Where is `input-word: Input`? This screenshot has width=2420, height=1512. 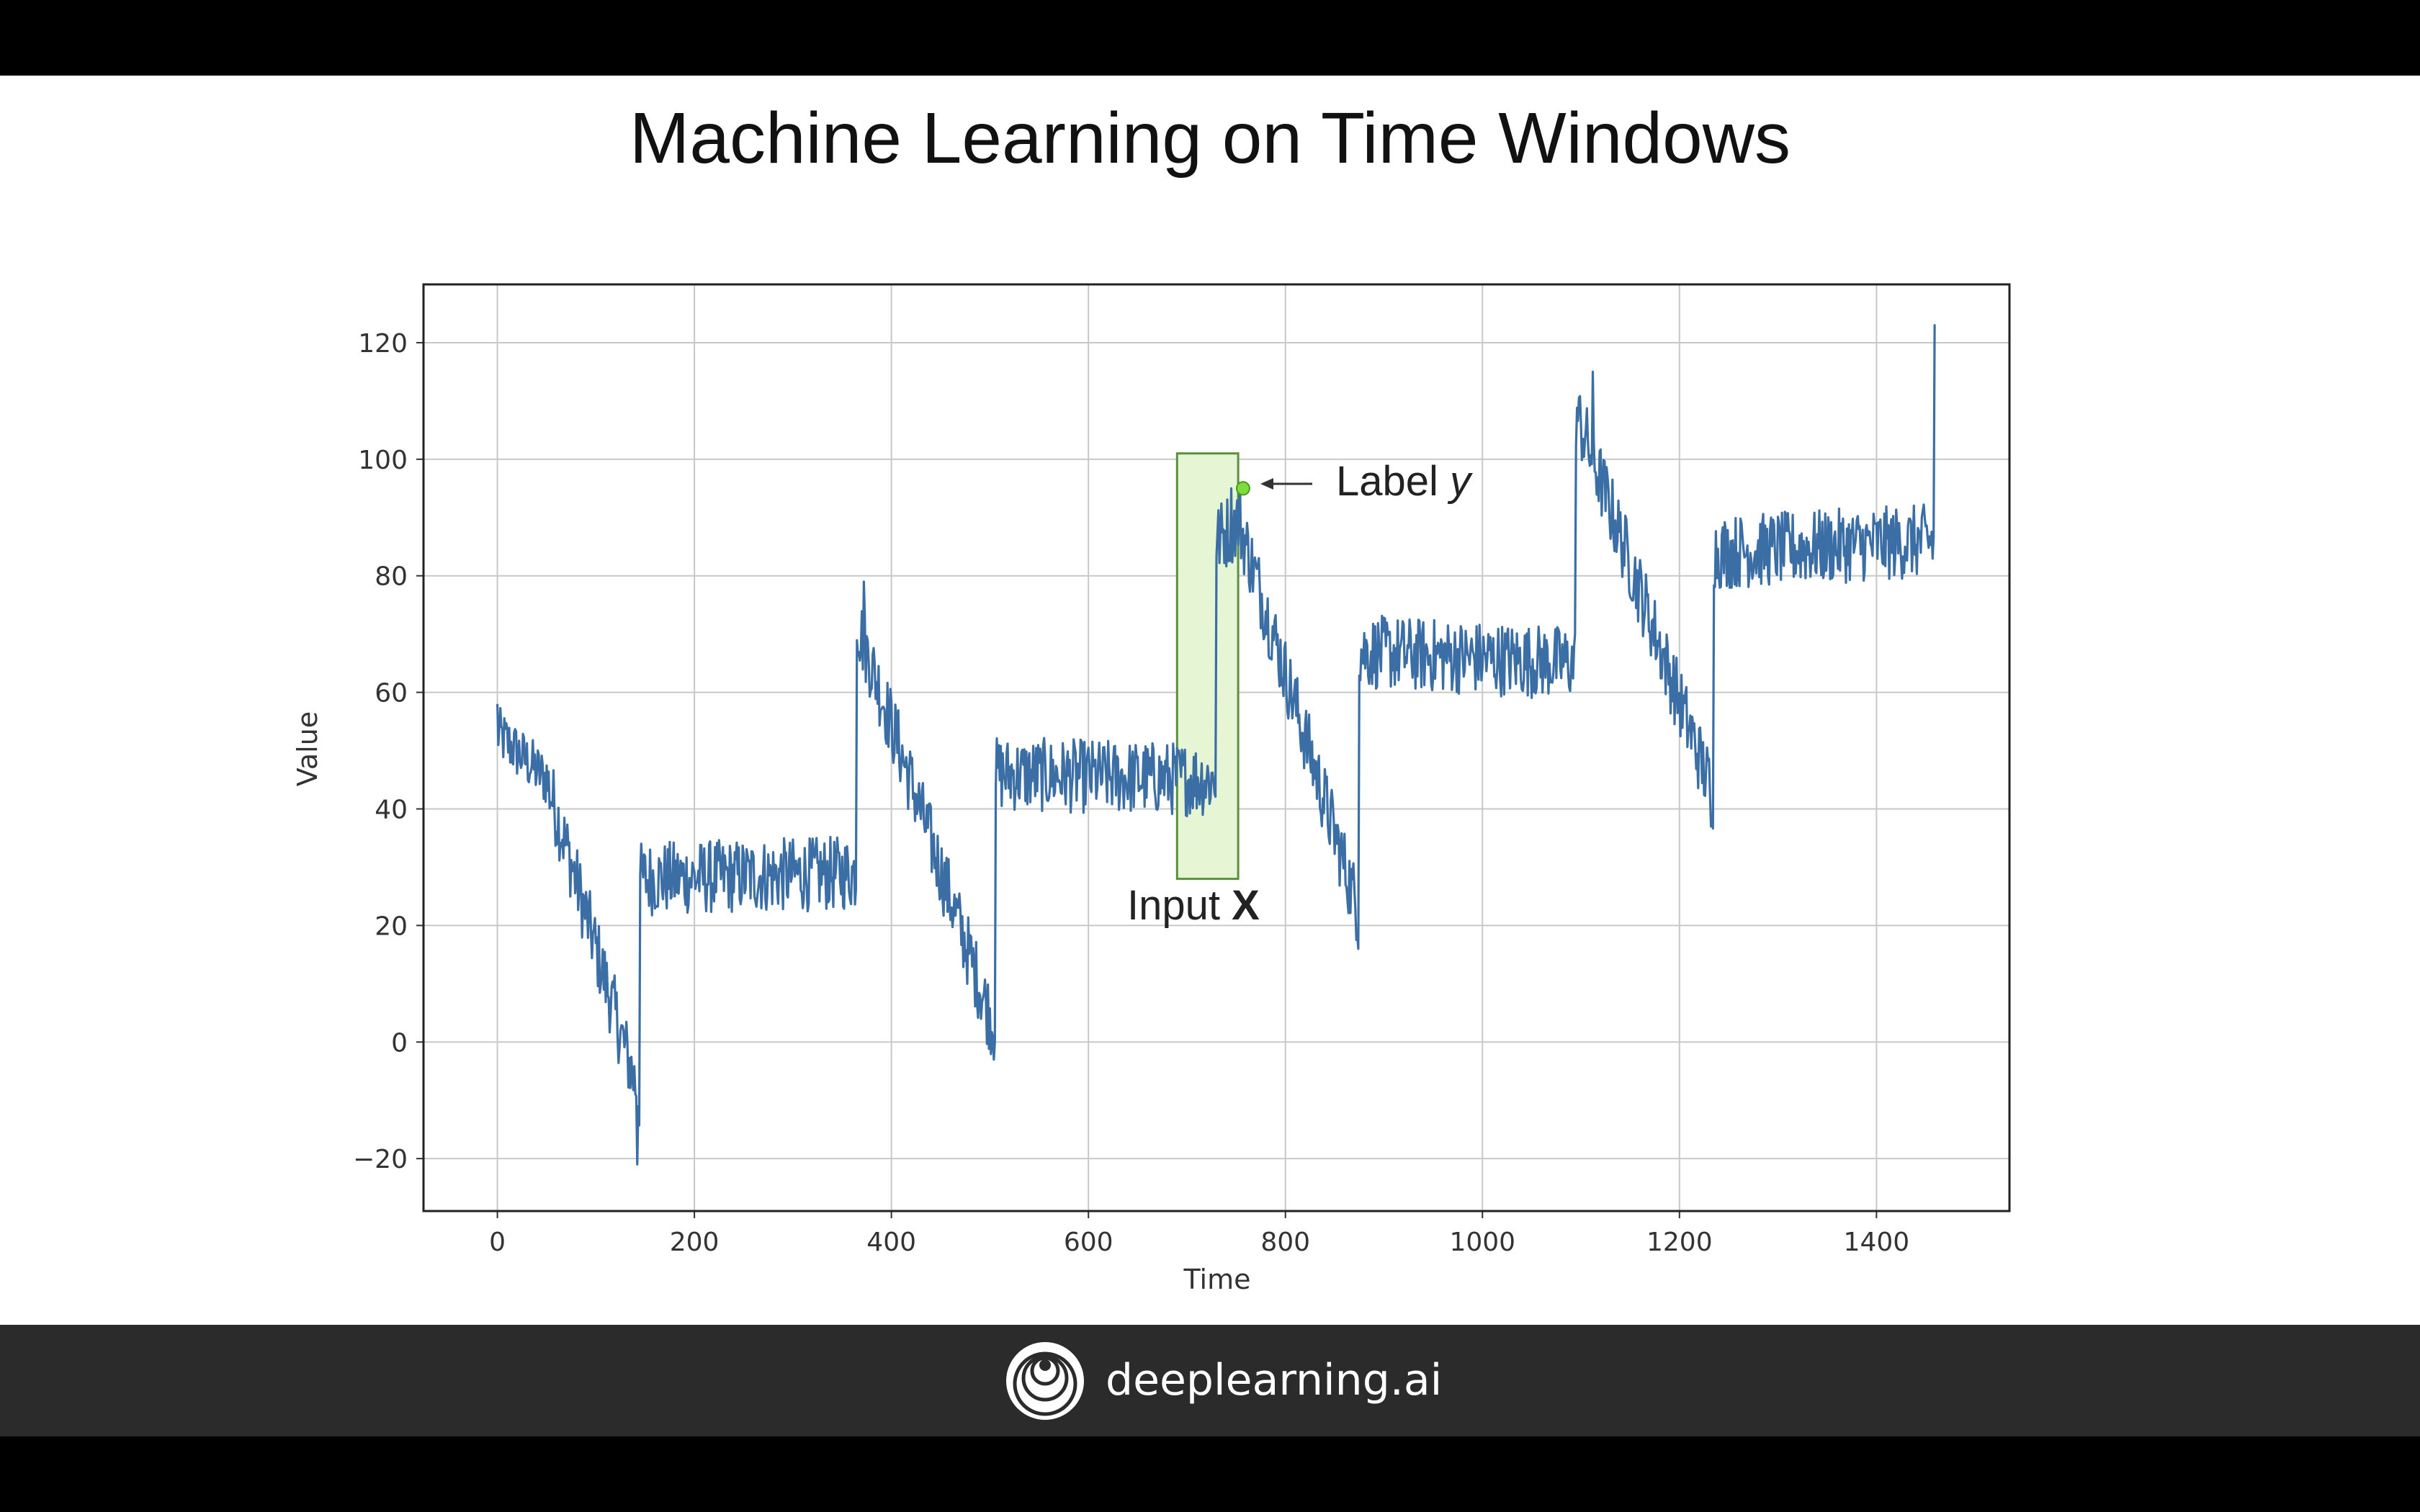 input-word: Input is located at coordinates (1179, 905).